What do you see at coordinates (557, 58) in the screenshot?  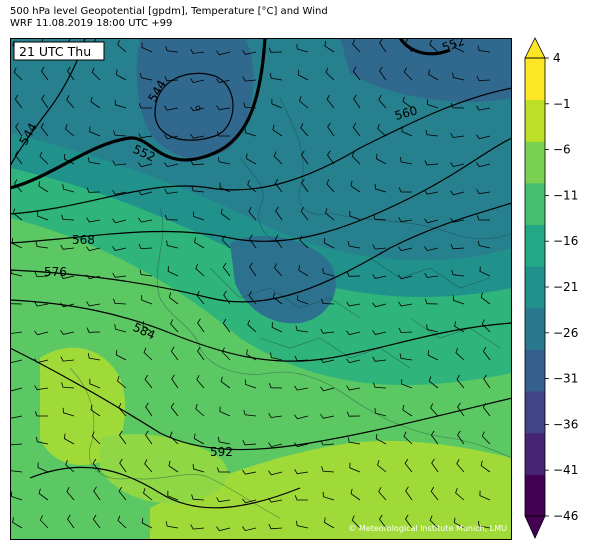 I see `colorbar-tick-label: 4` at bounding box center [557, 58].